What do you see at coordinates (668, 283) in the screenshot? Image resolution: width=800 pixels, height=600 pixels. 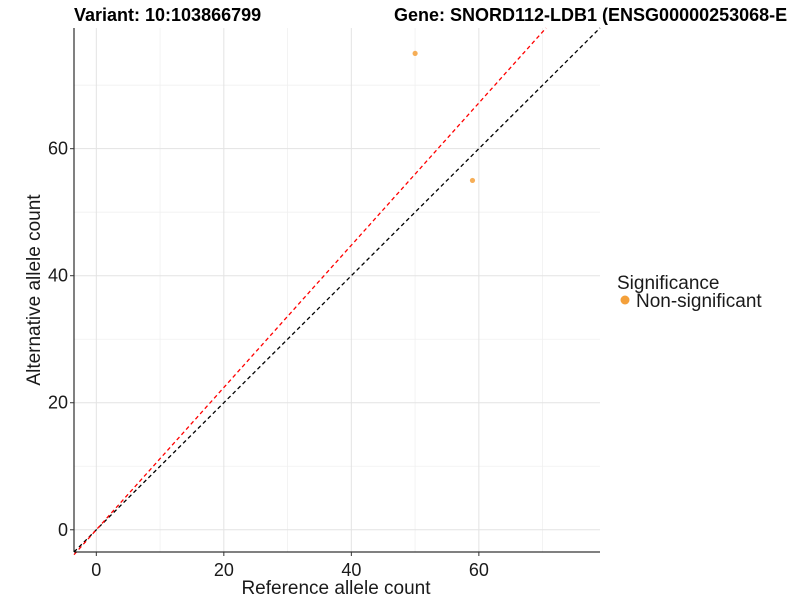 I see `legend-title: Significance` at bounding box center [668, 283].